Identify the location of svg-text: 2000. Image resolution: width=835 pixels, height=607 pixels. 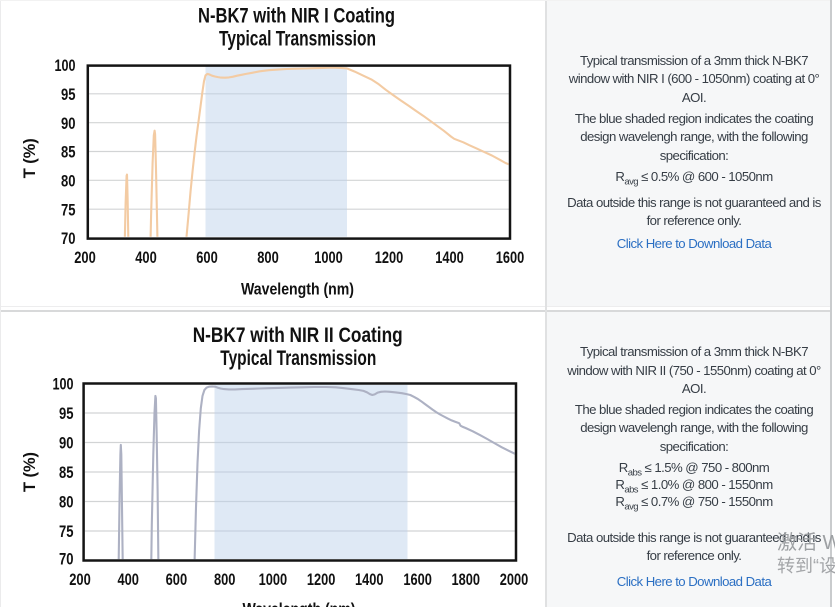
(514, 579).